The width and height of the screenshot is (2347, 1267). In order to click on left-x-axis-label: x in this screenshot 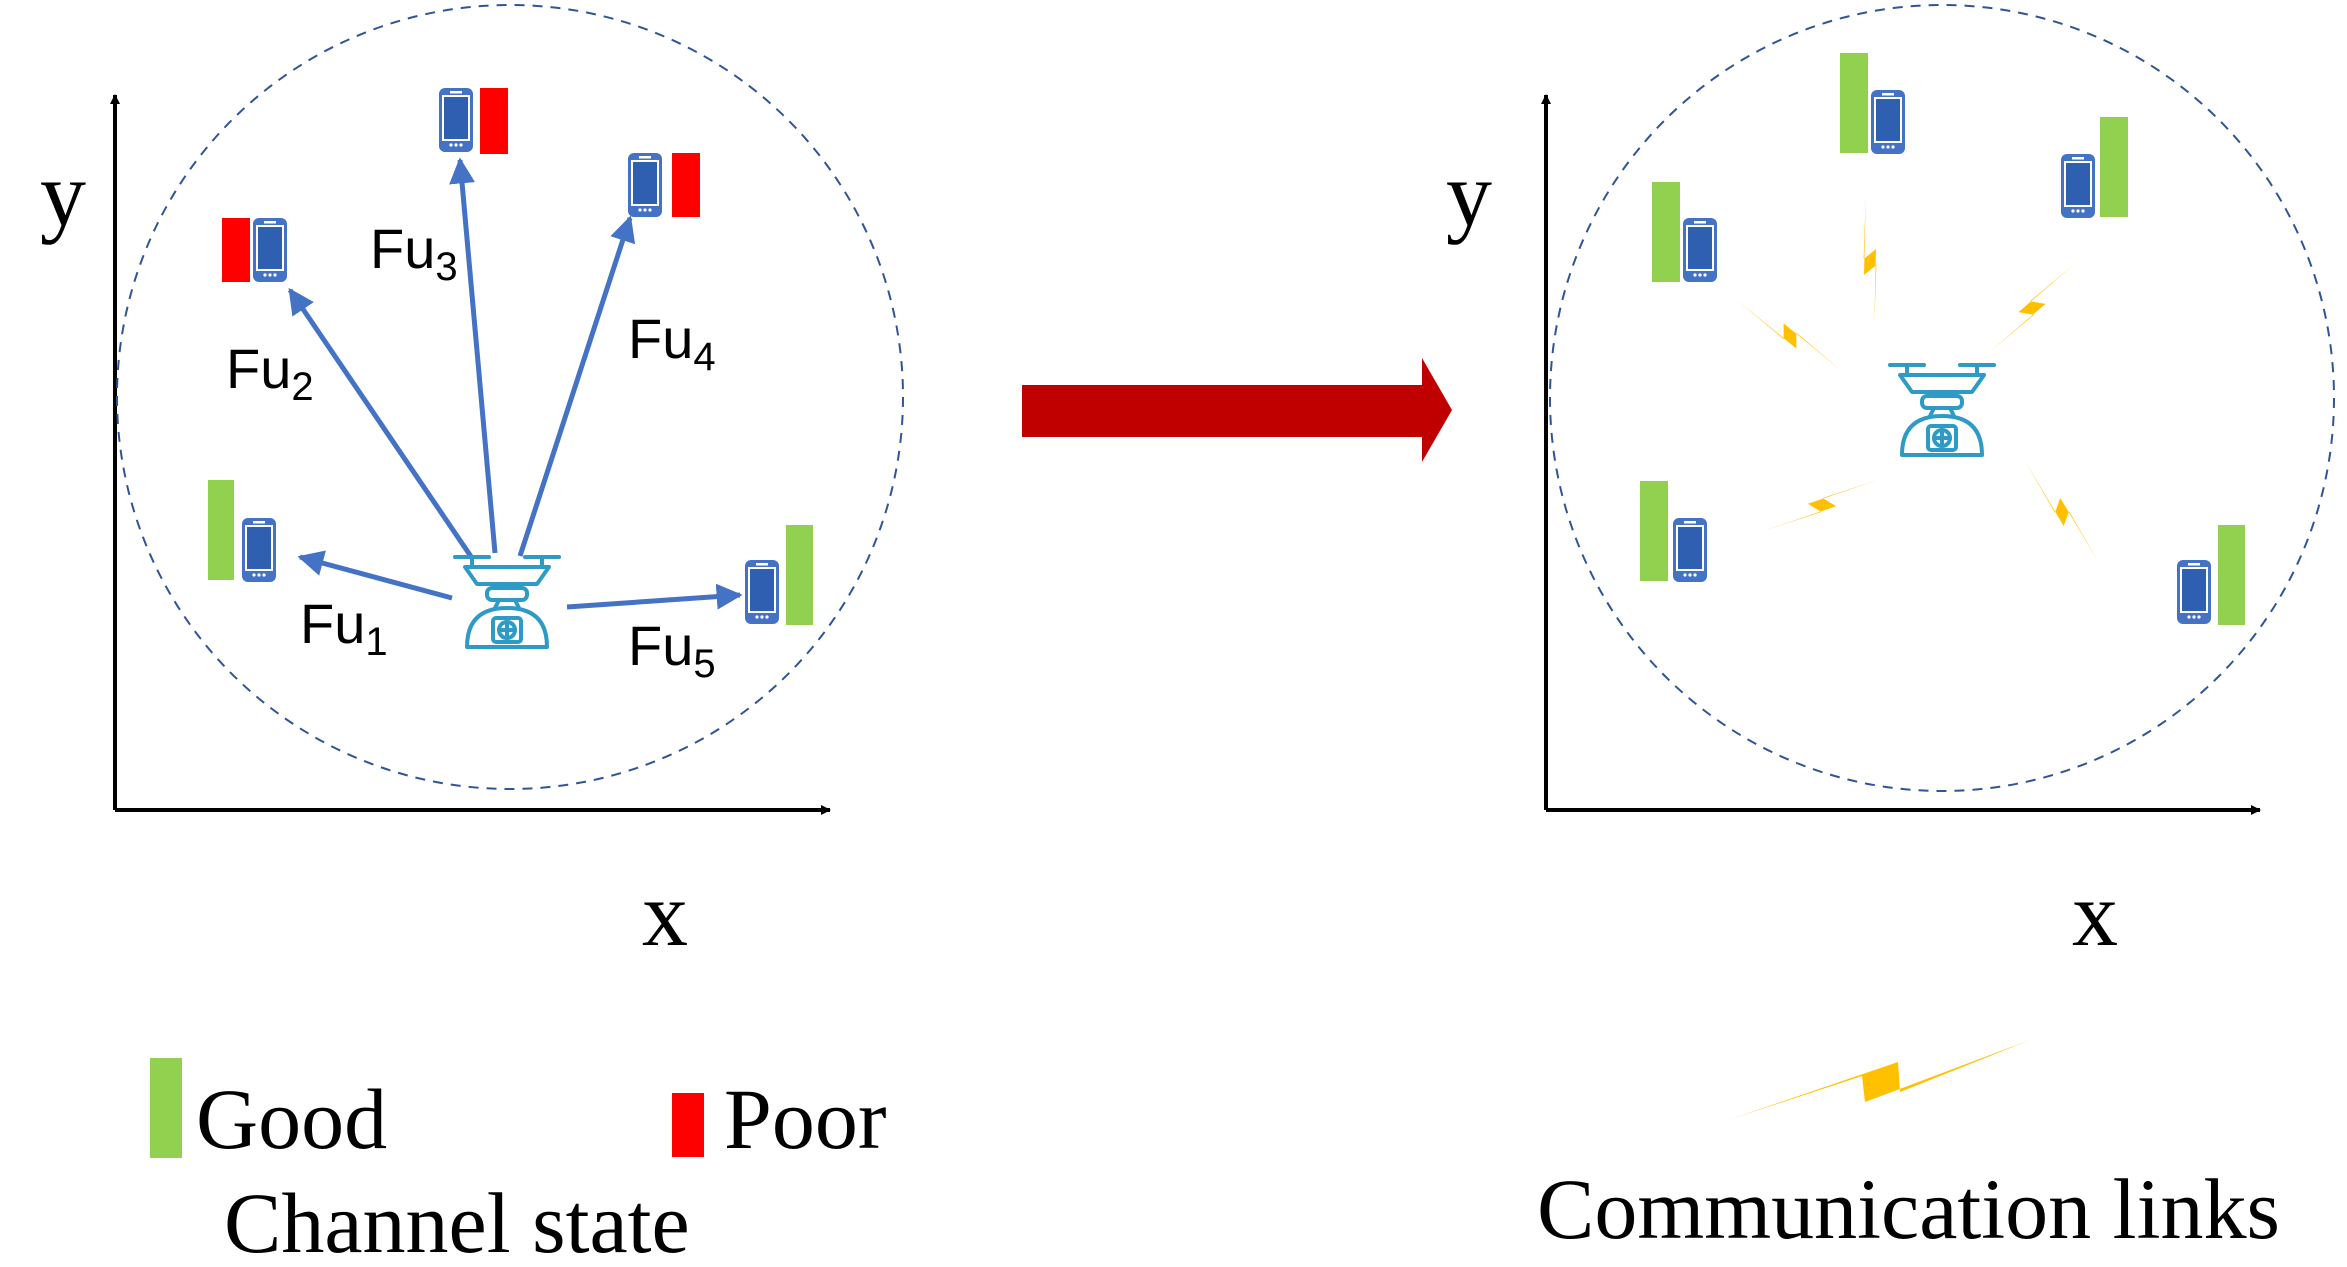, I will do `click(665, 914)`.